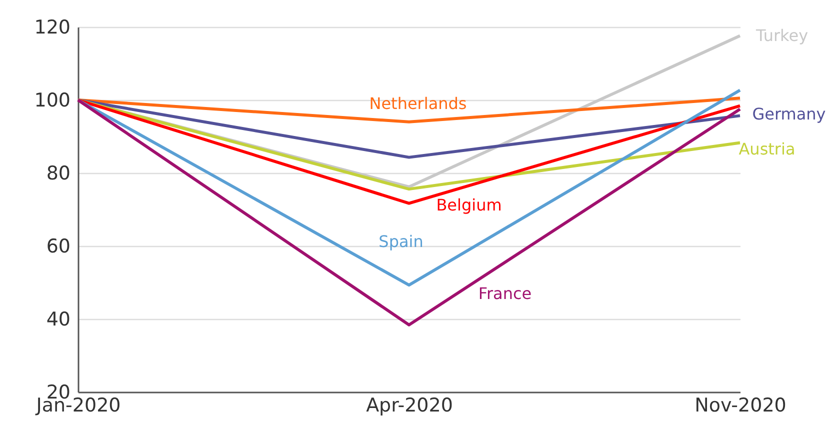 Image resolution: width=833 pixels, height=431 pixels. I want to click on y-tick-label: 100, so click(52, 101).